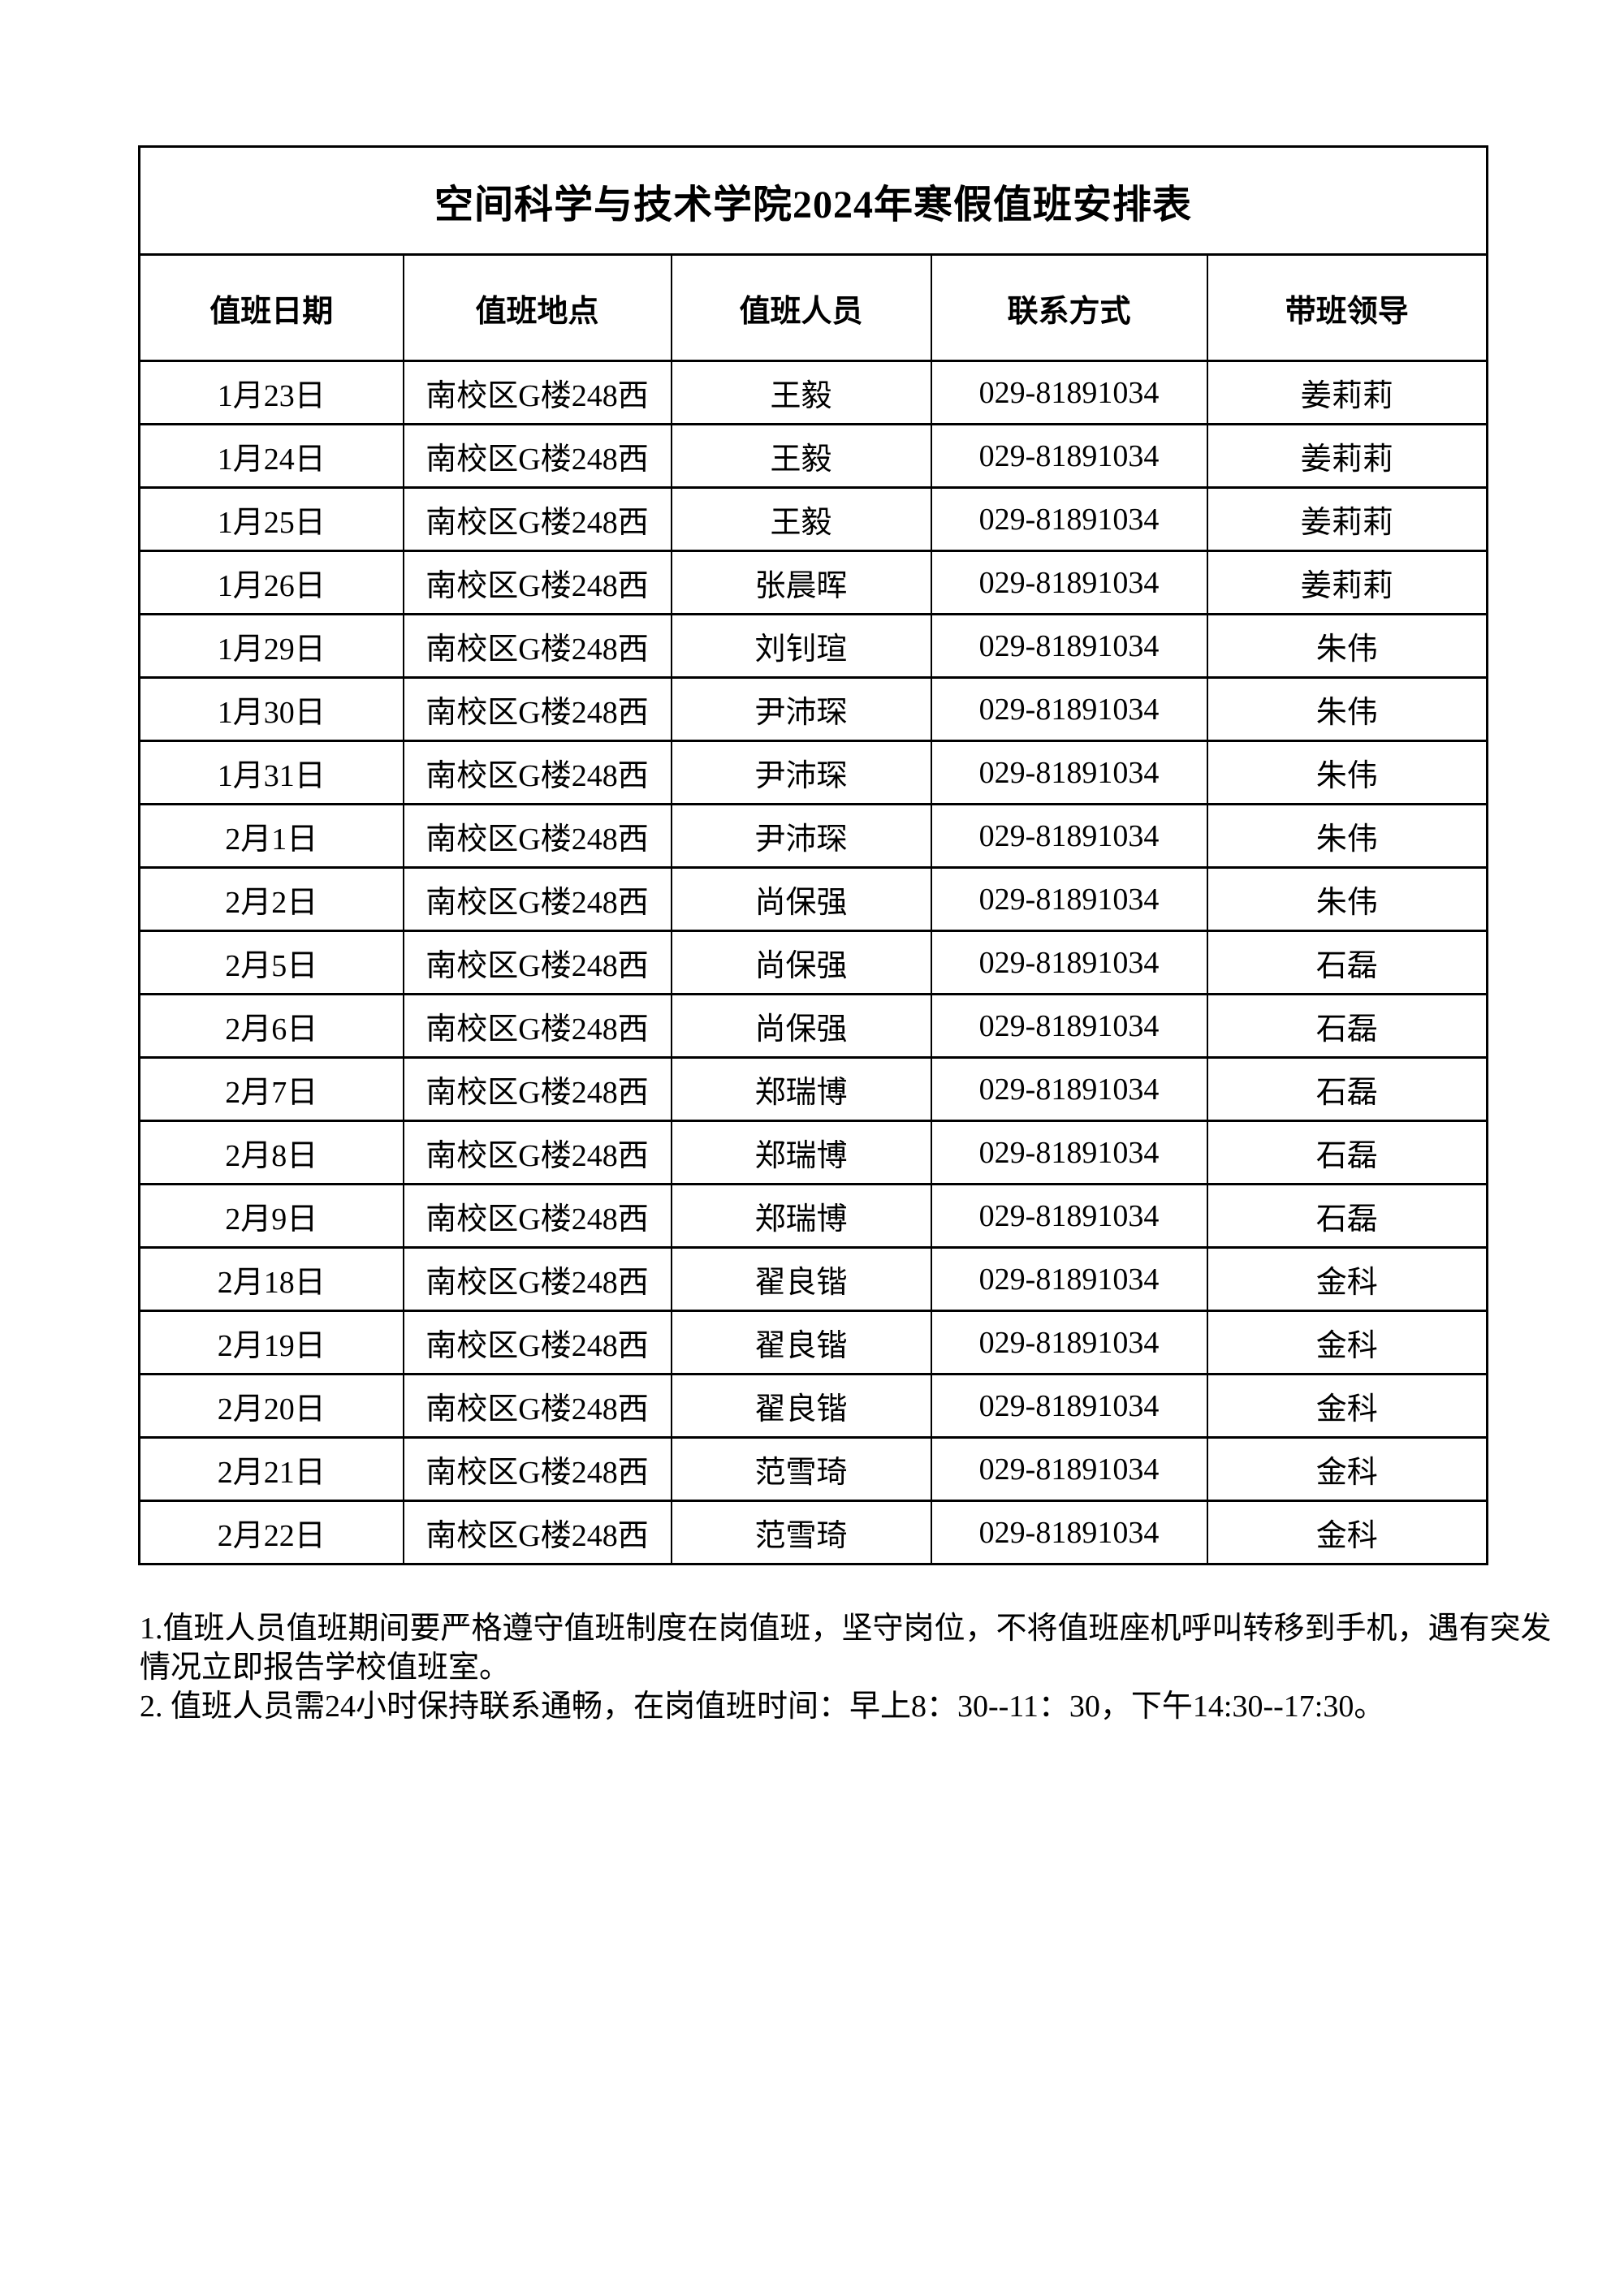 The image size is (1624, 2296). What do you see at coordinates (271, 899) in the screenshot?
I see `cell-duty-date: 2月2日` at bounding box center [271, 899].